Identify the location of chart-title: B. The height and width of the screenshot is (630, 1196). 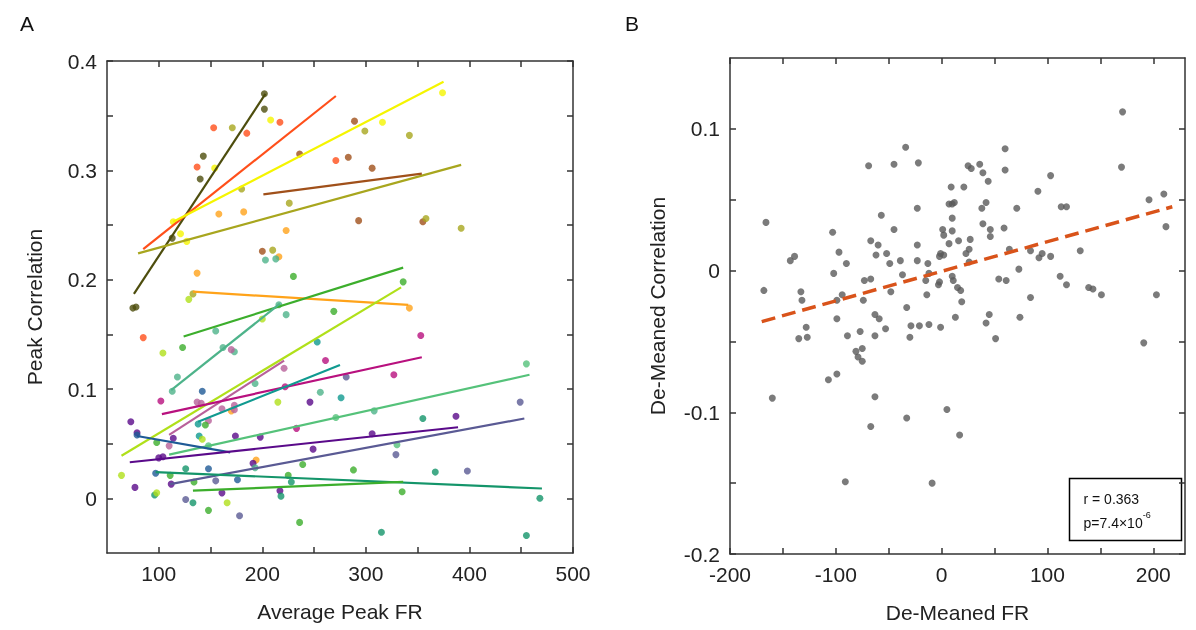
(632, 23).